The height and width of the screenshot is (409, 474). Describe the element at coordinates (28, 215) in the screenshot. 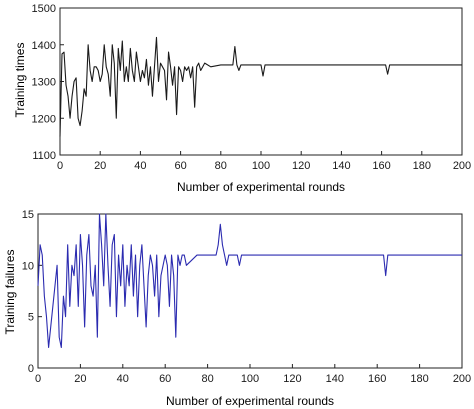

I see `y-tick-label: 15` at that location.